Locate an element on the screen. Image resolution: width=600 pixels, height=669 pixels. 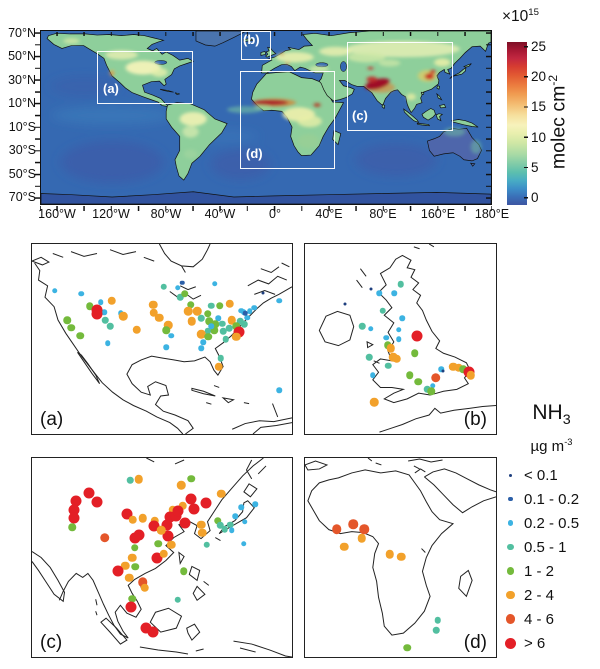
panel-c-map: (c) is located at coordinates (162, 557).